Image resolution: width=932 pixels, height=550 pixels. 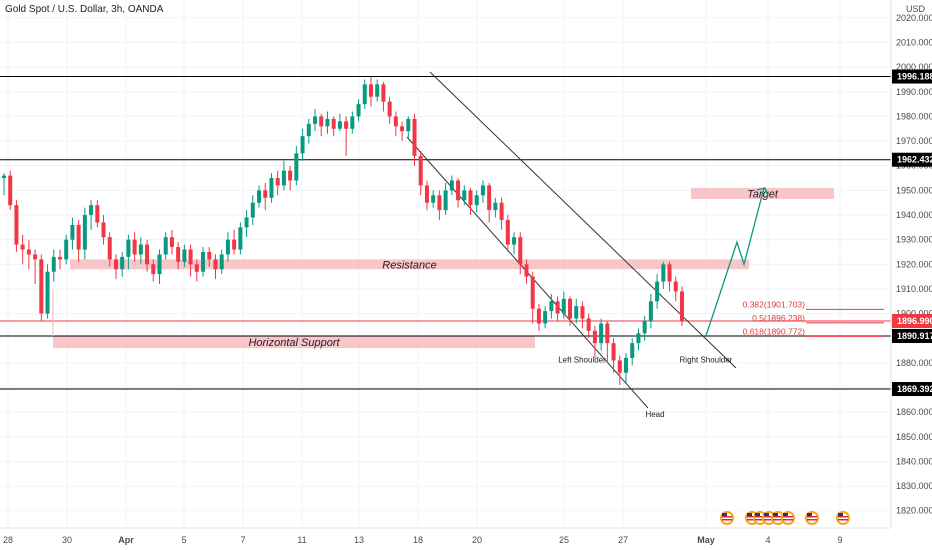 What do you see at coordinates (914, 486) in the screenshot?
I see `y-tick-label: 1830.000` at bounding box center [914, 486].